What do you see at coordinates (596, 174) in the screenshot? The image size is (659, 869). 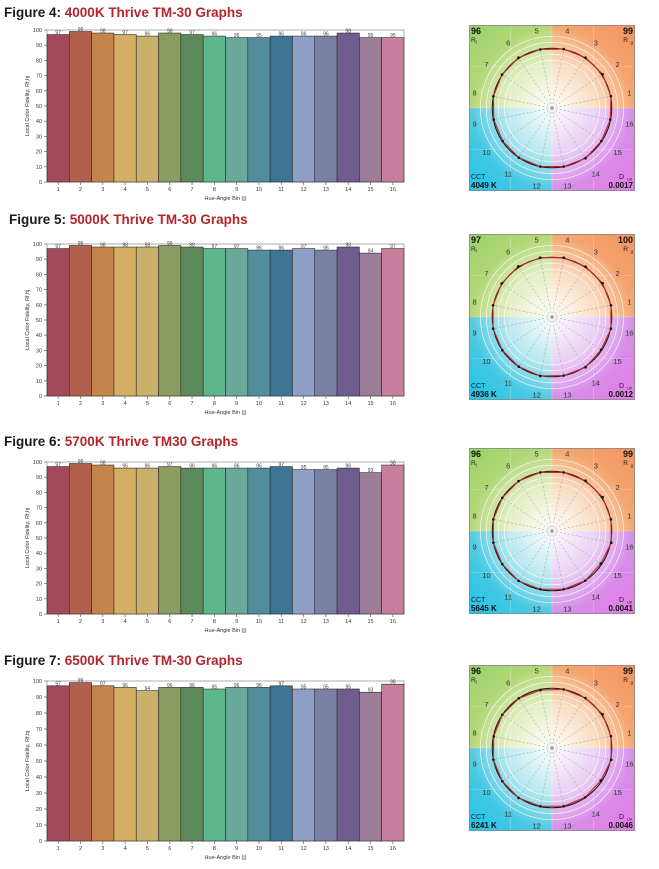 I see `hue-bin-label: 14` at bounding box center [596, 174].